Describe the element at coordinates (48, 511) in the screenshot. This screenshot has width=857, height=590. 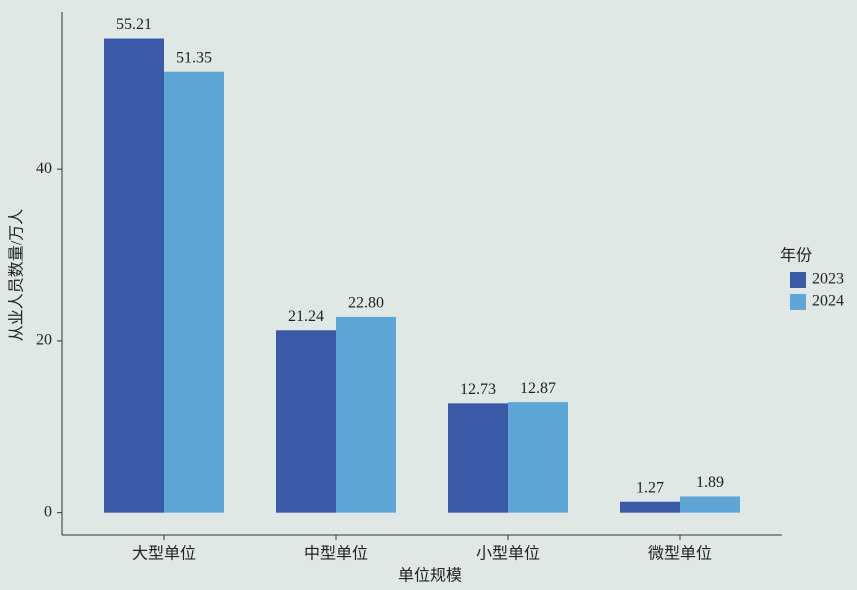
I see `y-tick-label: 0` at that location.